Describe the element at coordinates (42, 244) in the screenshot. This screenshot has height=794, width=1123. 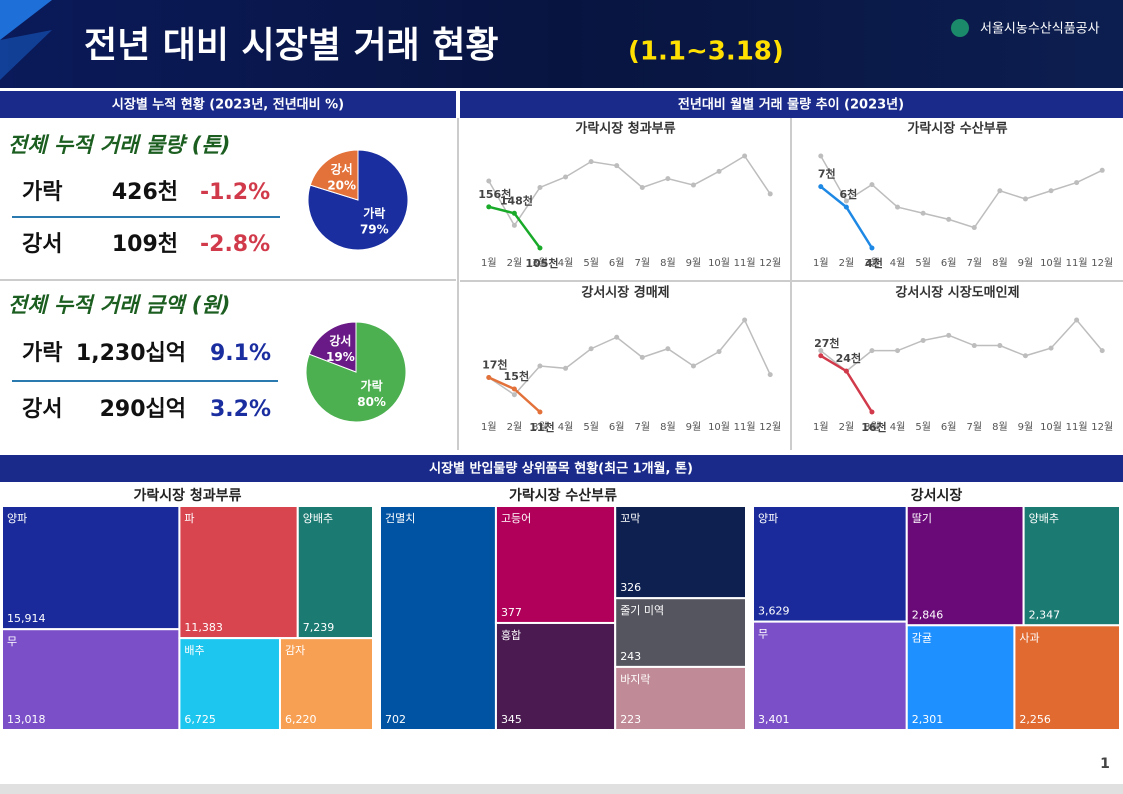
I see `market: 강서` at that location.